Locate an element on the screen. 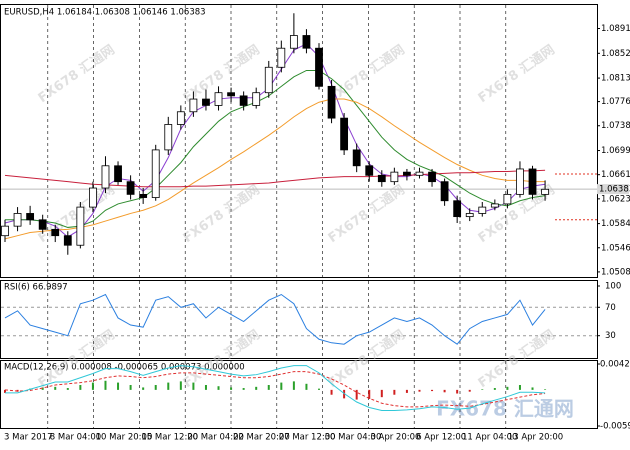 The height and width of the screenshot is (450, 630). y-tick-label: 1.05080 is located at coordinates (615, 272).